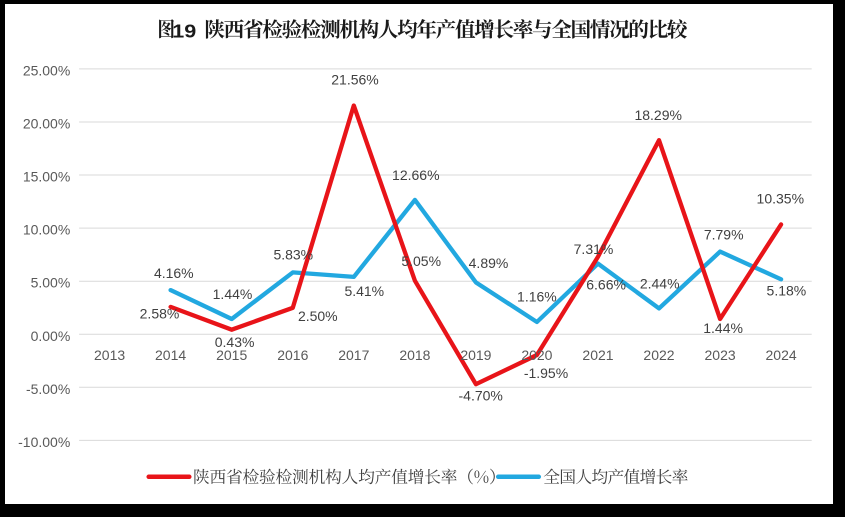 Image resolution: width=845 pixels, height=517 pixels. What do you see at coordinates (364, 291) in the screenshot?
I see `svg-text: 5.41%` at bounding box center [364, 291].